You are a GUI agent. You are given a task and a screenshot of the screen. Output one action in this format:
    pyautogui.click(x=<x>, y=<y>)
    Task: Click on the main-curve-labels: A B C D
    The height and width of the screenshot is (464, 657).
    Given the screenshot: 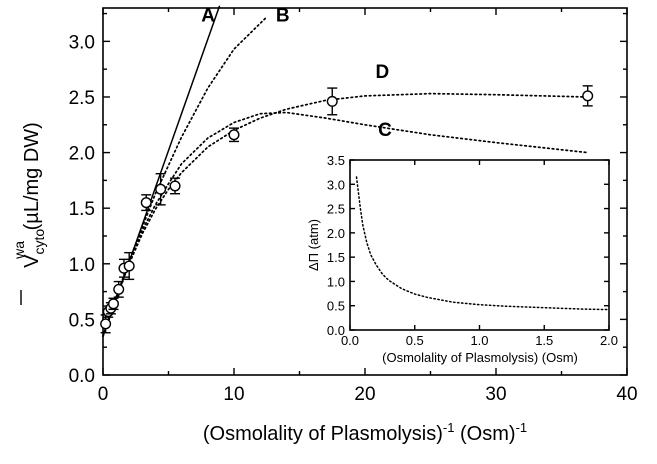 What is the action you would take?
    pyautogui.click(x=296, y=73)
    